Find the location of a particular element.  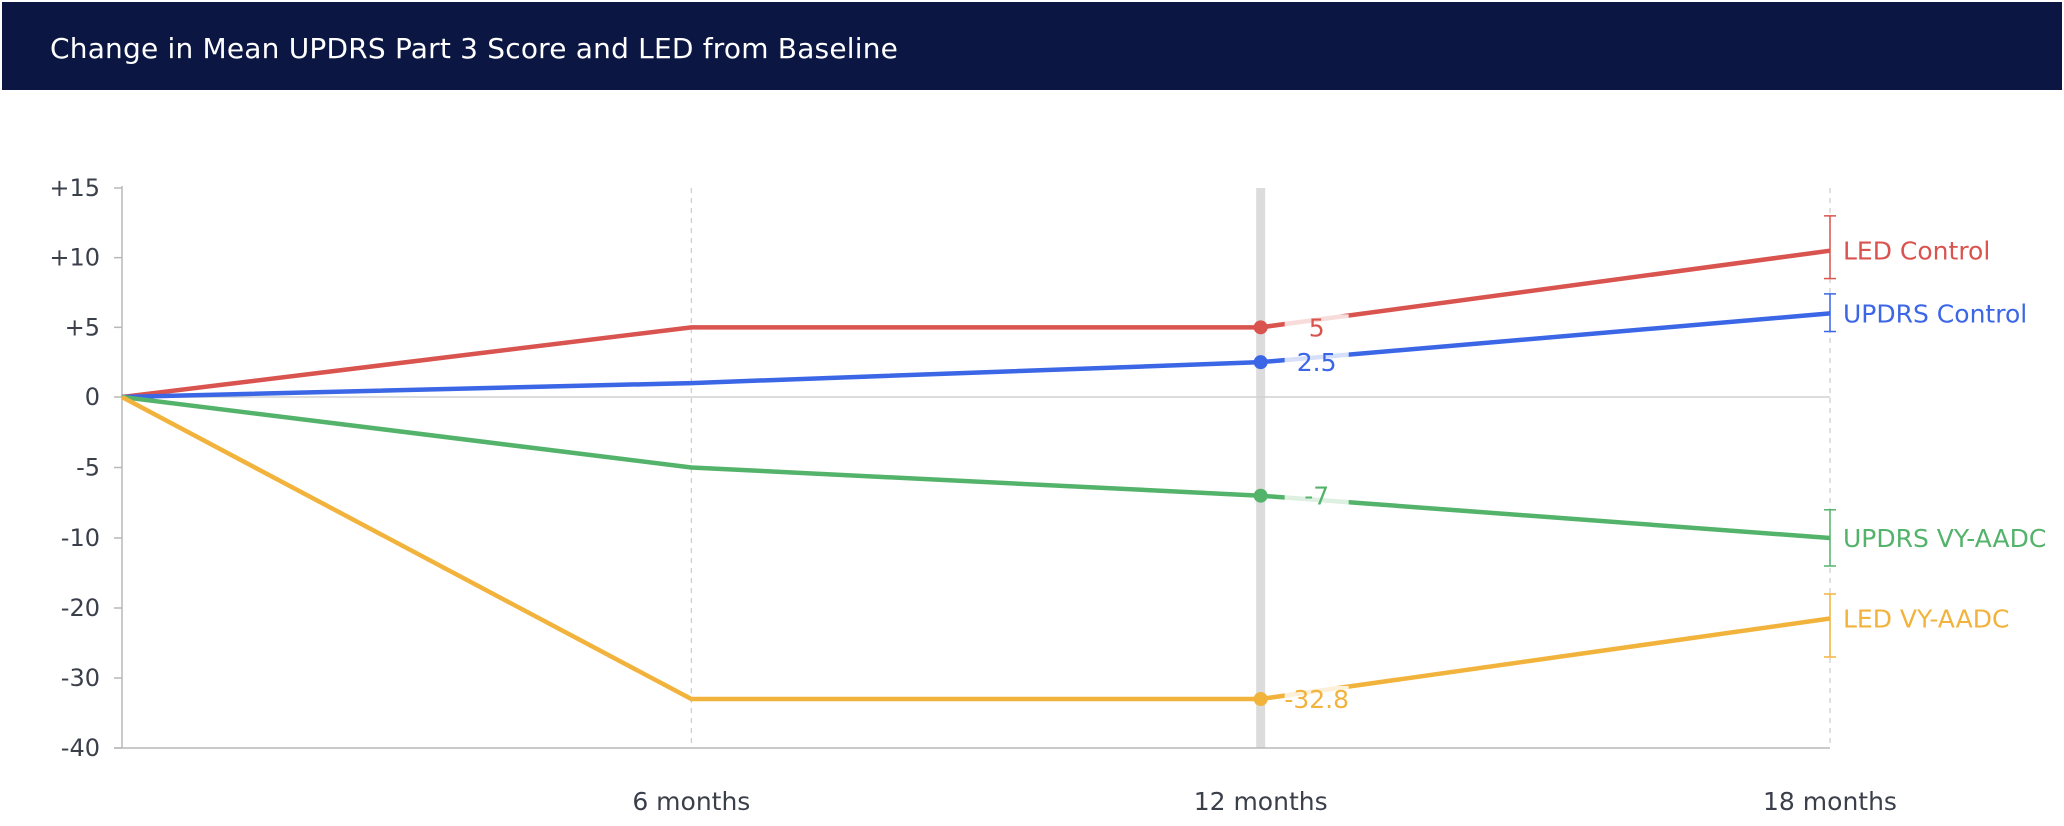

series-line-updrs-vy-aadc is located at coordinates (976, 467).